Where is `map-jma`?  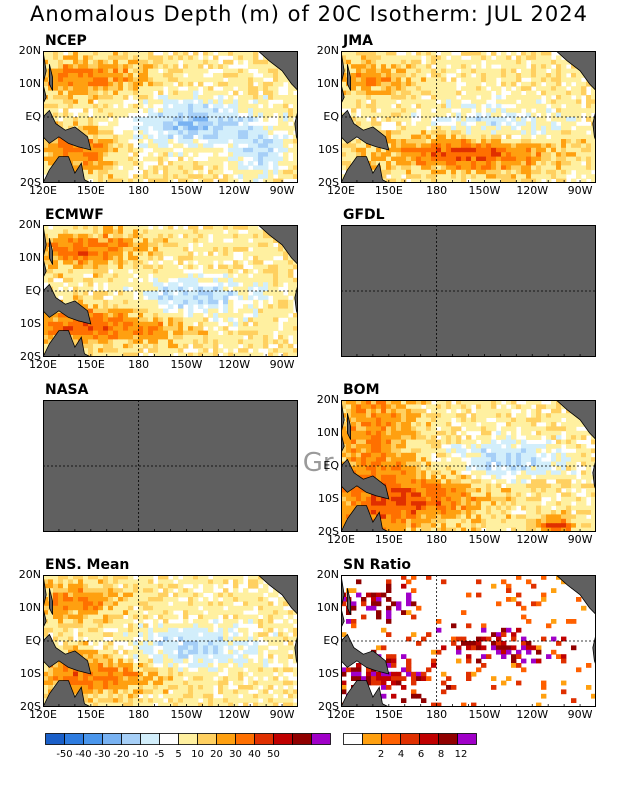
map-jma is located at coordinates (468, 117).